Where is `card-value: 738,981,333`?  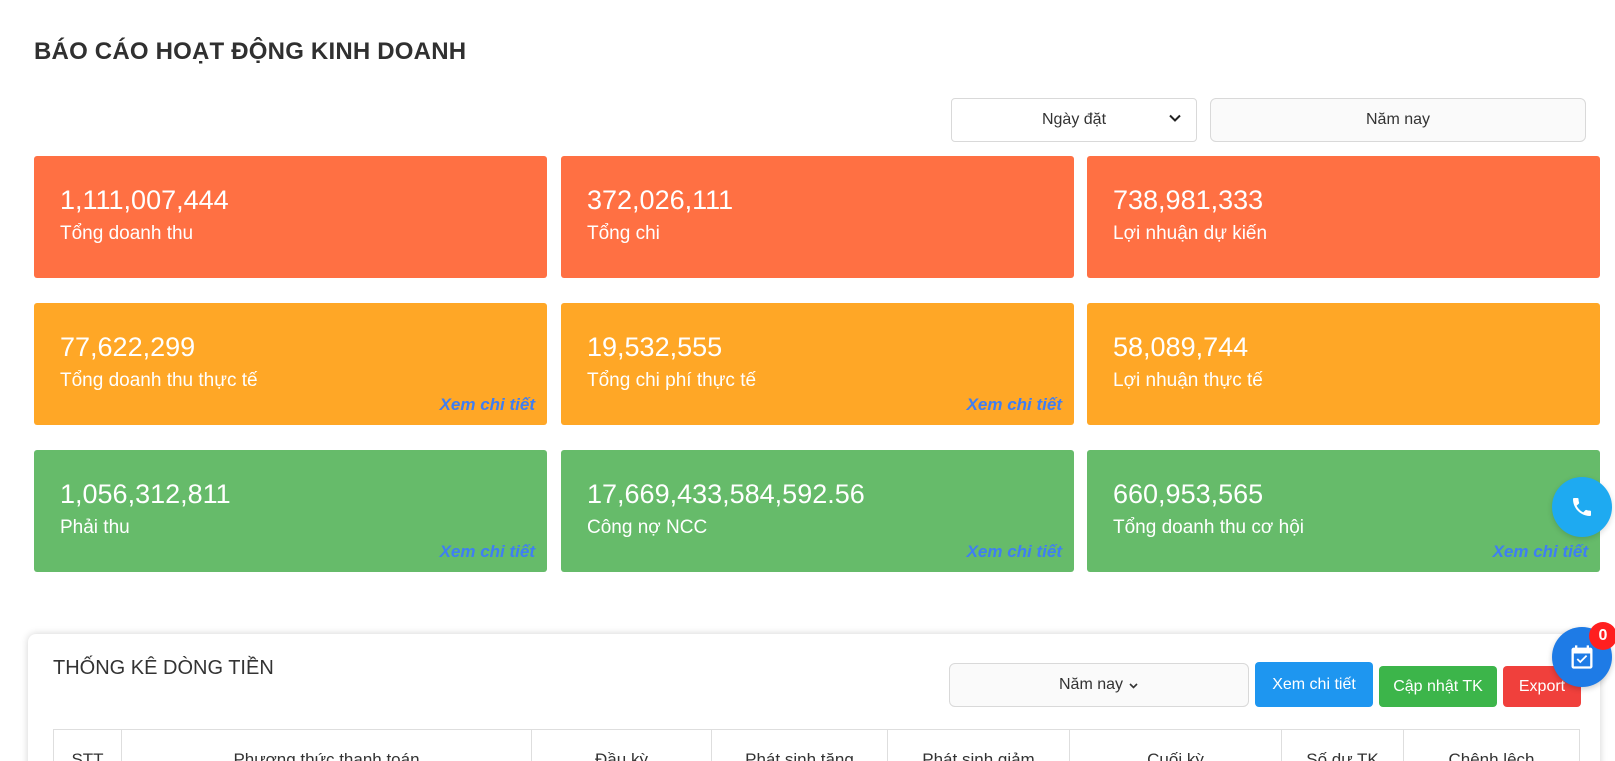
card-value: 738,981,333 is located at coordinates (1188, 200).